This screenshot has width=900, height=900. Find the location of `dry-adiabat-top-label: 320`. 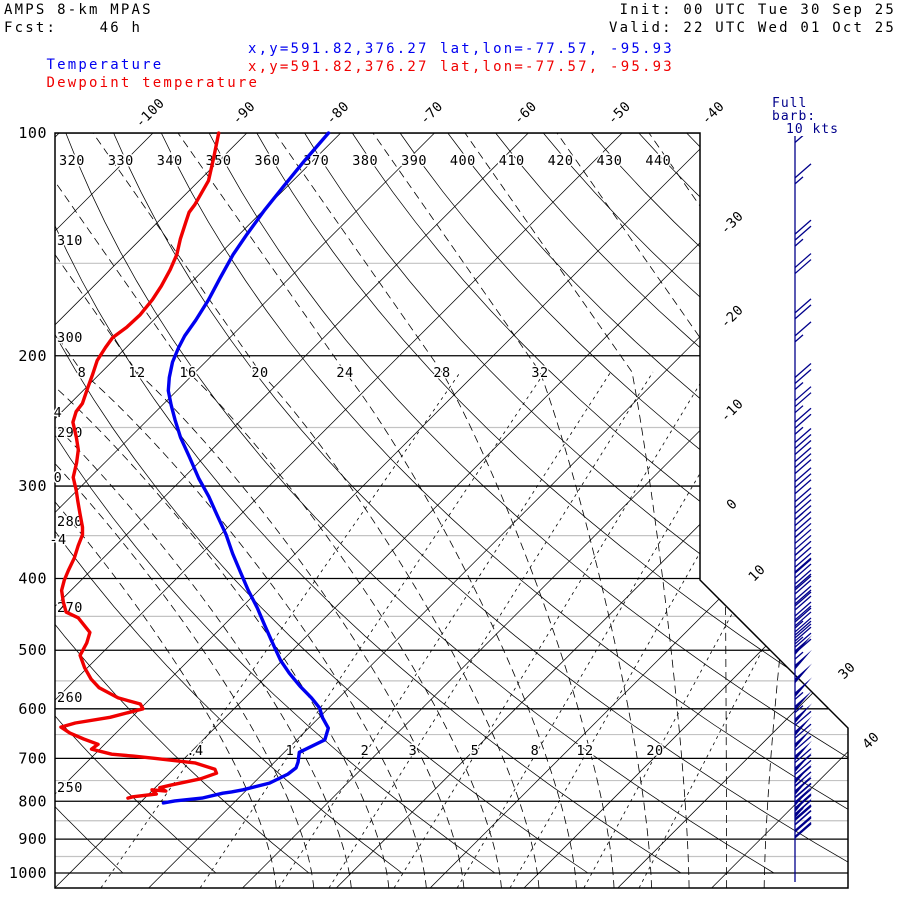

dry-adiabat-top-label: 320 is located at coordinates (72, 161).